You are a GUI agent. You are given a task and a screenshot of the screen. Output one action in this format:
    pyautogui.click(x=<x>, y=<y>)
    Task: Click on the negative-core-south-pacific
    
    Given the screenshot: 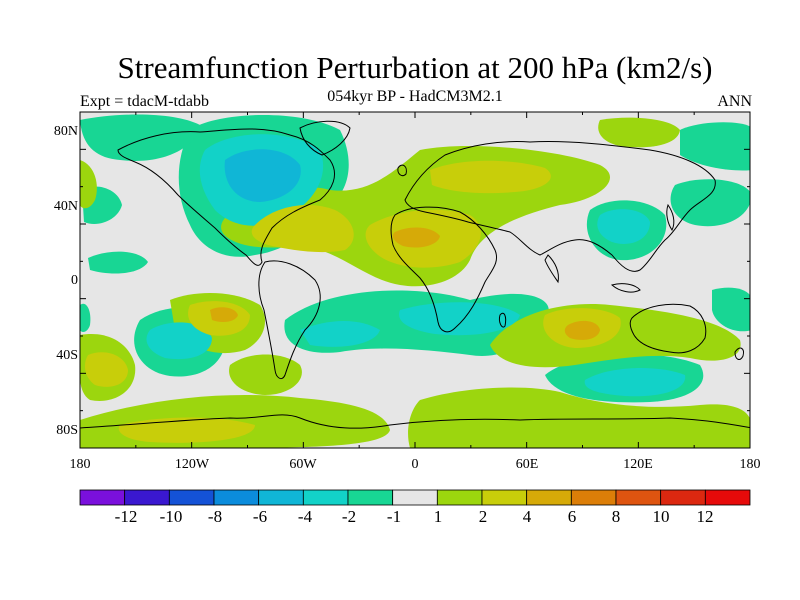 What is the action you would take?
    pyautogui.click(x=179, y=341)
    